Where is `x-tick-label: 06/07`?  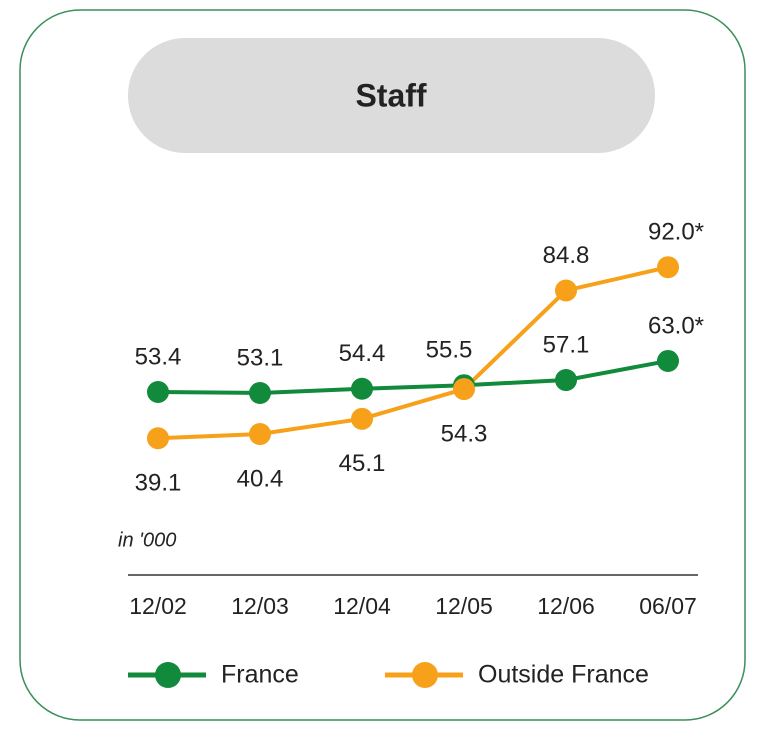
x-tick-label: 06/07 is located at coordinates (668, 606).